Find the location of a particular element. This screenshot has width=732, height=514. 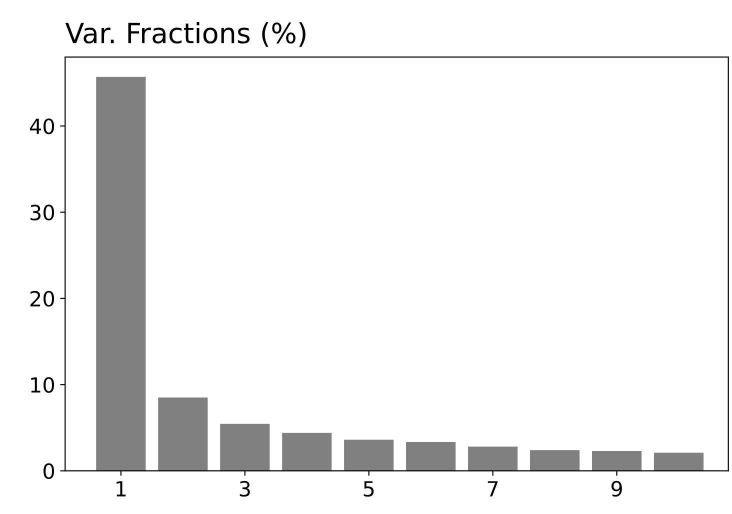

y-tick-label: 20 is located at coordinates (42, 298).